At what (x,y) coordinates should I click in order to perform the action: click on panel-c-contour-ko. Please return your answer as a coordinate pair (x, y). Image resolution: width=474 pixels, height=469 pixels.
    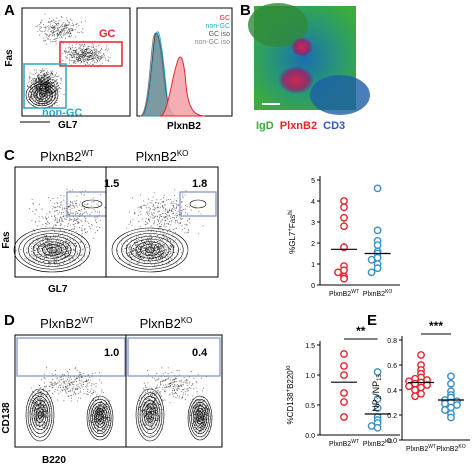
    Looking at the image, I should click on (162, 222).